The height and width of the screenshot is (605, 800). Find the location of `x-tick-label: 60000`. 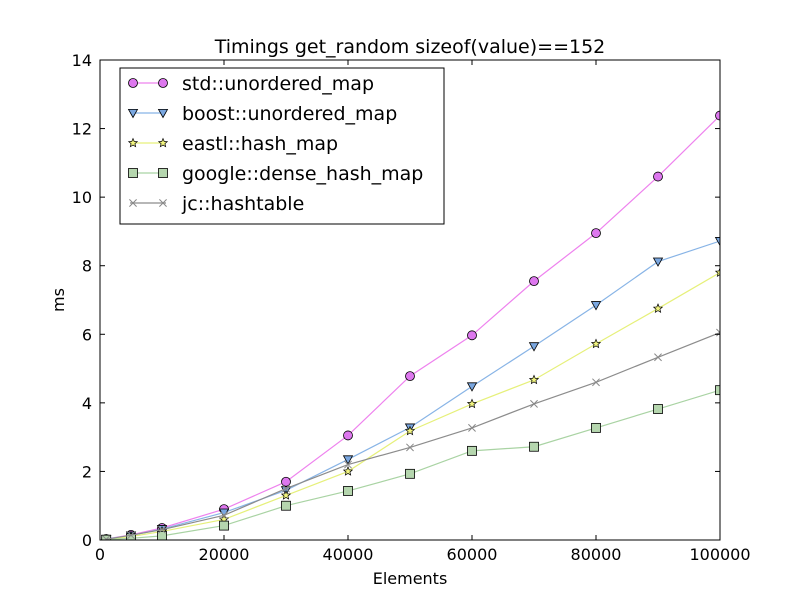

x-tick-label: 60000 is located at coordinates (472, 554).